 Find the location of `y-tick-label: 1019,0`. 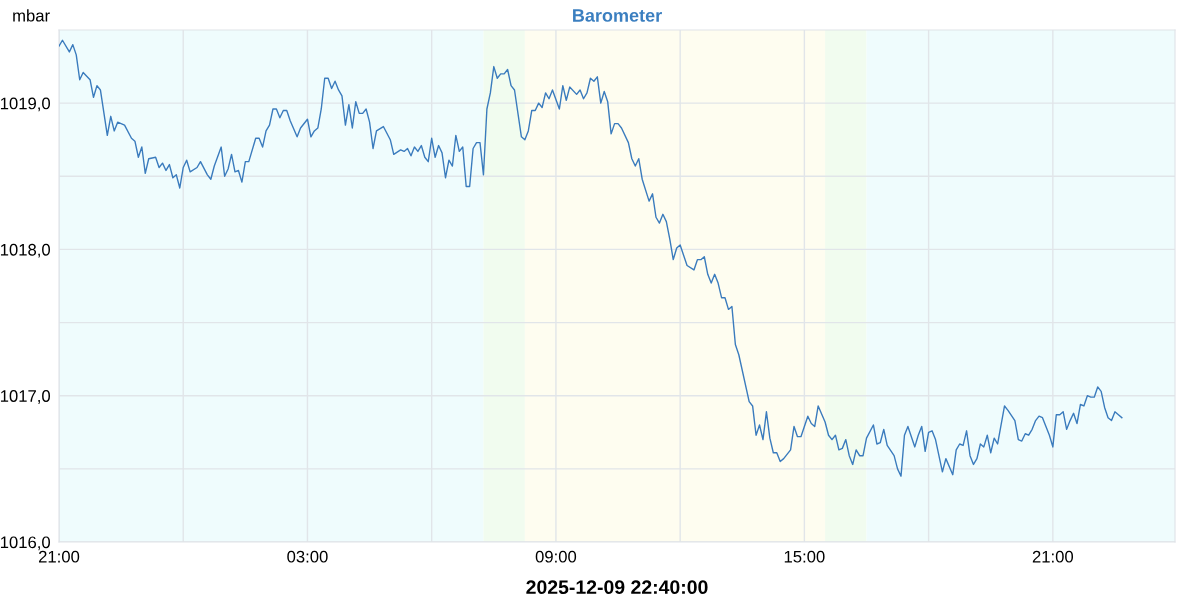

y-tick-label: 1019,0 is located at coordinates (25, 104).